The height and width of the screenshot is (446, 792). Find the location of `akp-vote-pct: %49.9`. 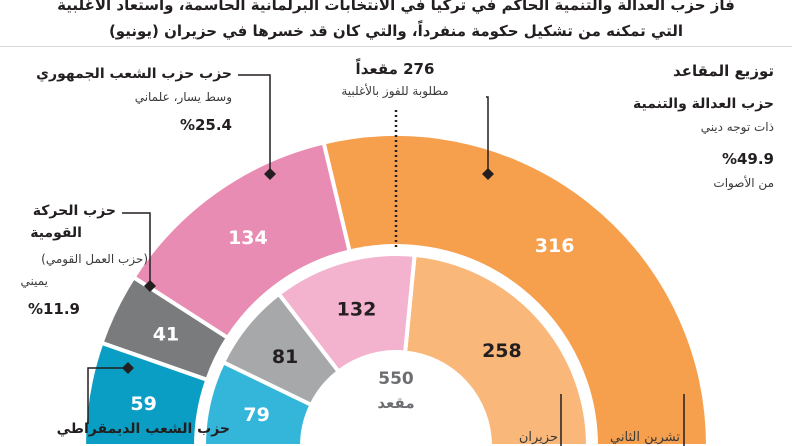

akp-vote-pct: %49.9 is located at coordinates (747, 159).